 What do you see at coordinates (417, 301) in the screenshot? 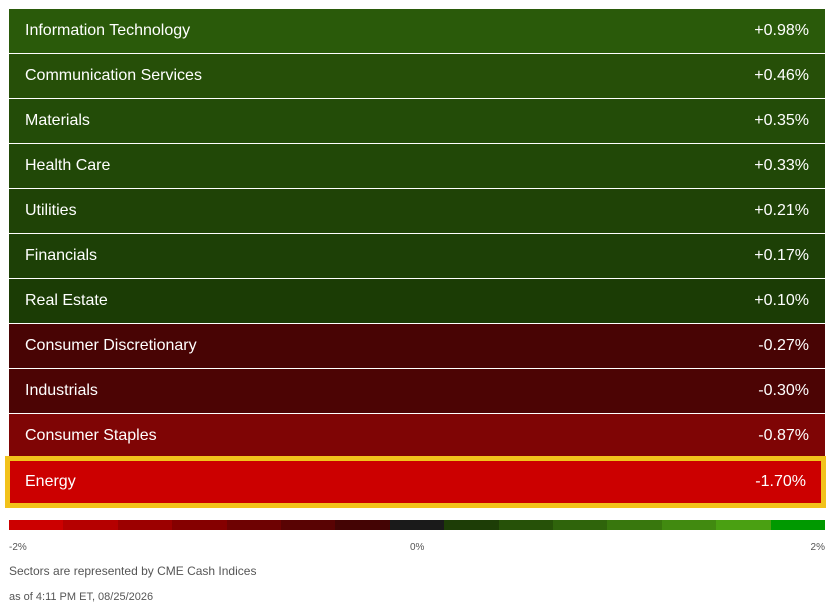
I see `sector-row-real-estate: Real Estate +0.10%` at bounding box center [417, 301].